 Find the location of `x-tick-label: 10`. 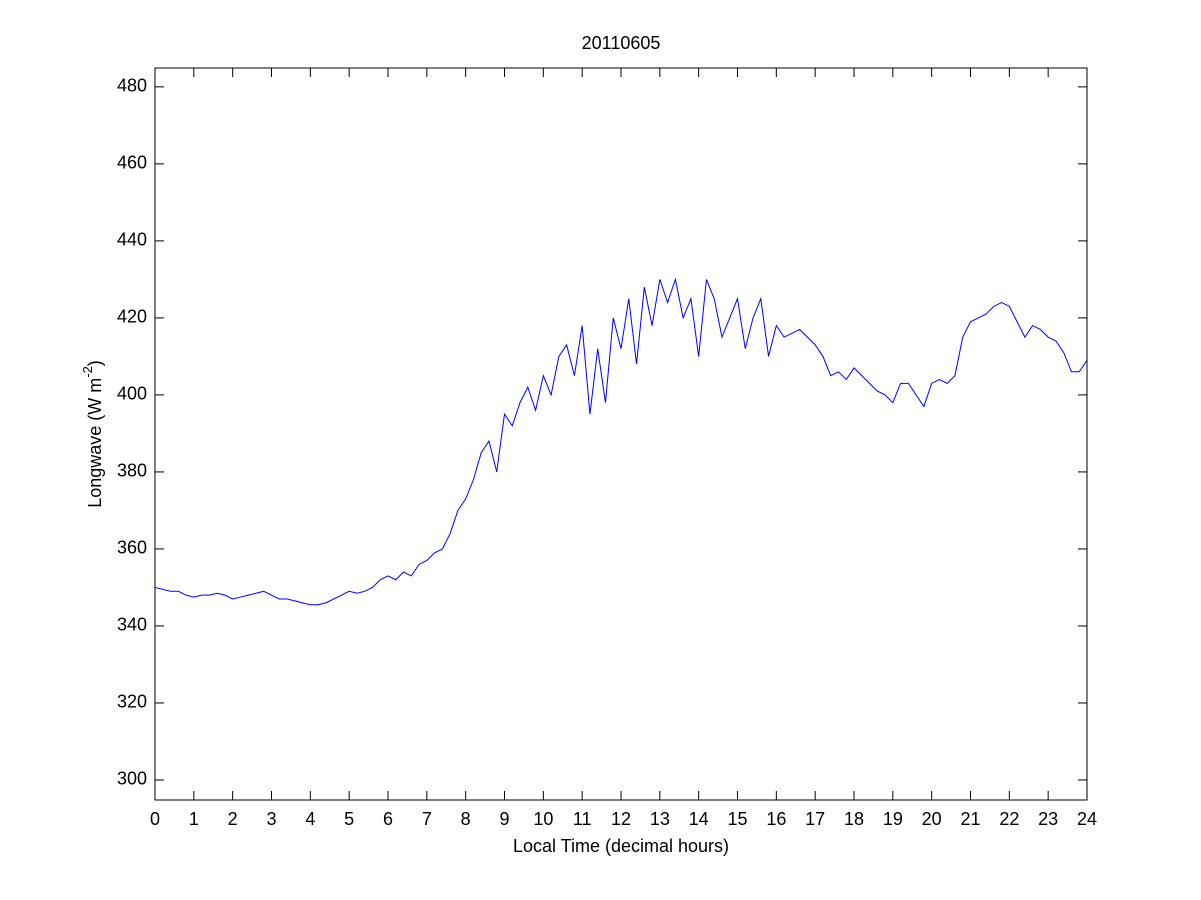

x-tick-label: 10 is located at coordinates (543, 819).